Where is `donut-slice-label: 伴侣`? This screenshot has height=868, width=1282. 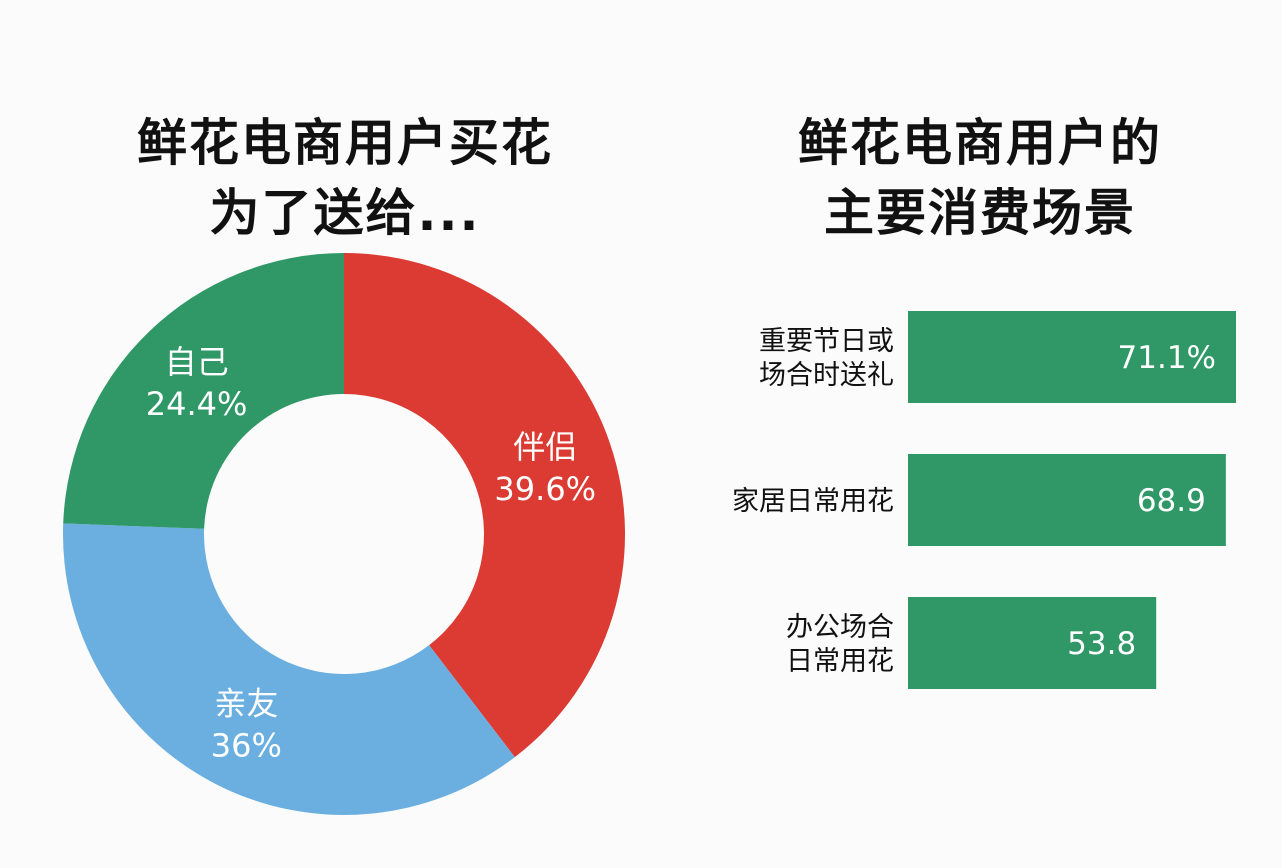
donut-slice-label: 伴侣 is located at coordinates (545, 447).